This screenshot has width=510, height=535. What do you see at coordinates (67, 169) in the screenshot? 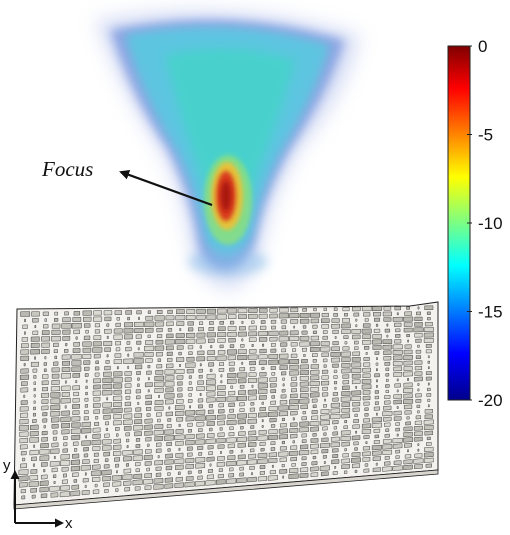
I see `focus-label: Focus` at bounding box center [67, 169].